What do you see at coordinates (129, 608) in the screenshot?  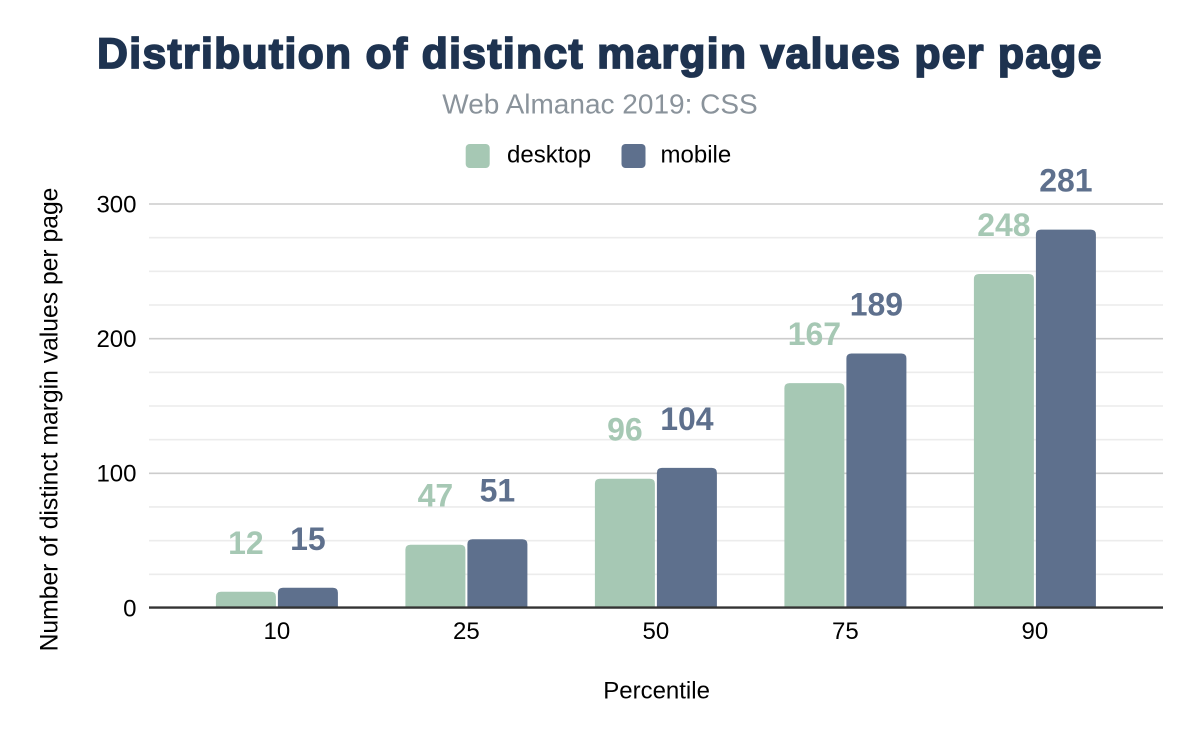 I see `svg-text: 0` at bounding box center [129, 608].